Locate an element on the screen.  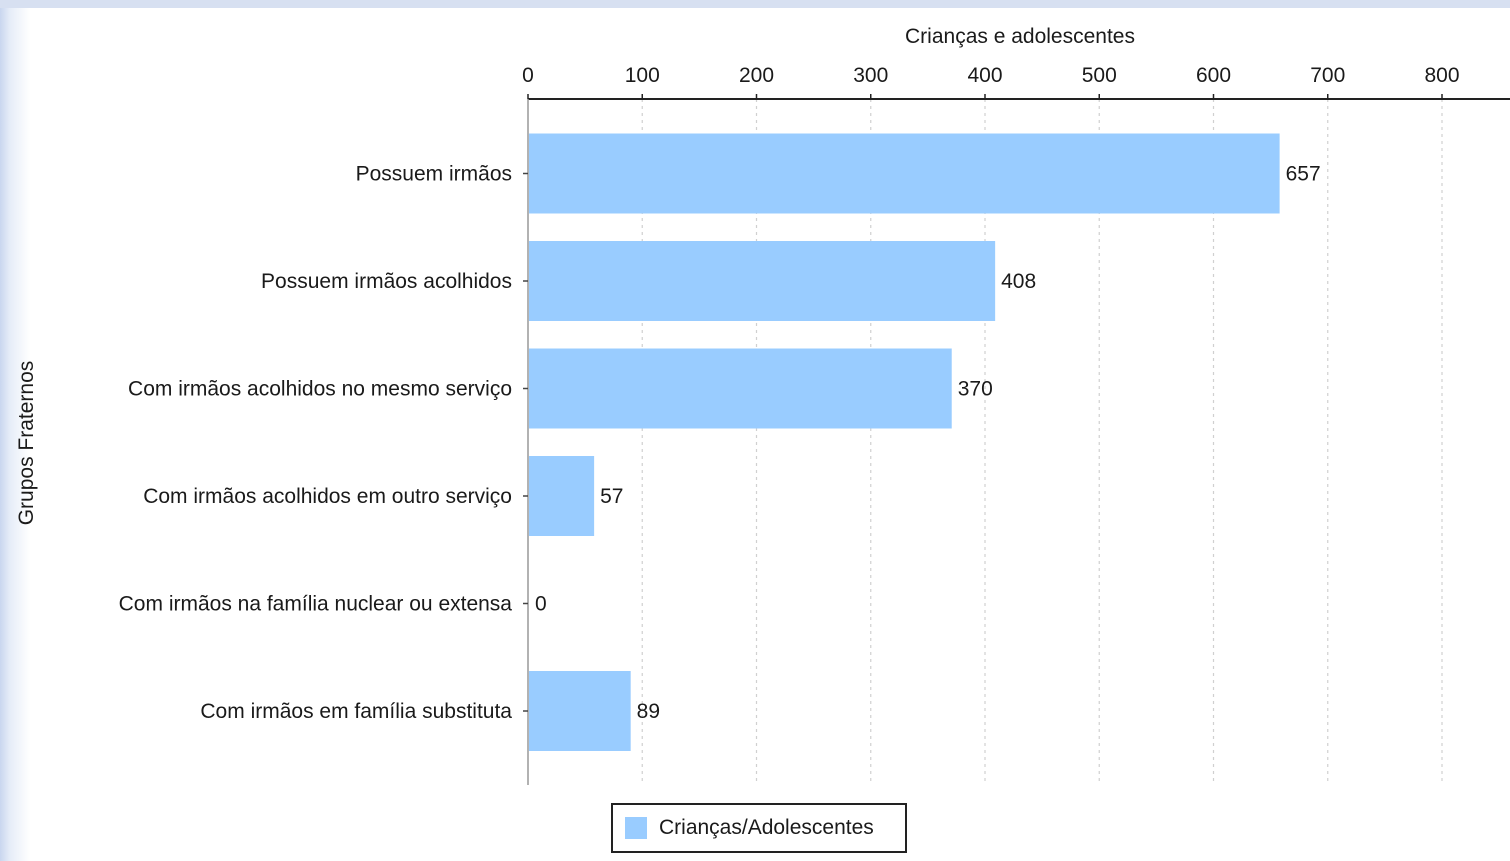
x-axis-title: Crianças e adolescentes is located at coordinates (1020, 36).